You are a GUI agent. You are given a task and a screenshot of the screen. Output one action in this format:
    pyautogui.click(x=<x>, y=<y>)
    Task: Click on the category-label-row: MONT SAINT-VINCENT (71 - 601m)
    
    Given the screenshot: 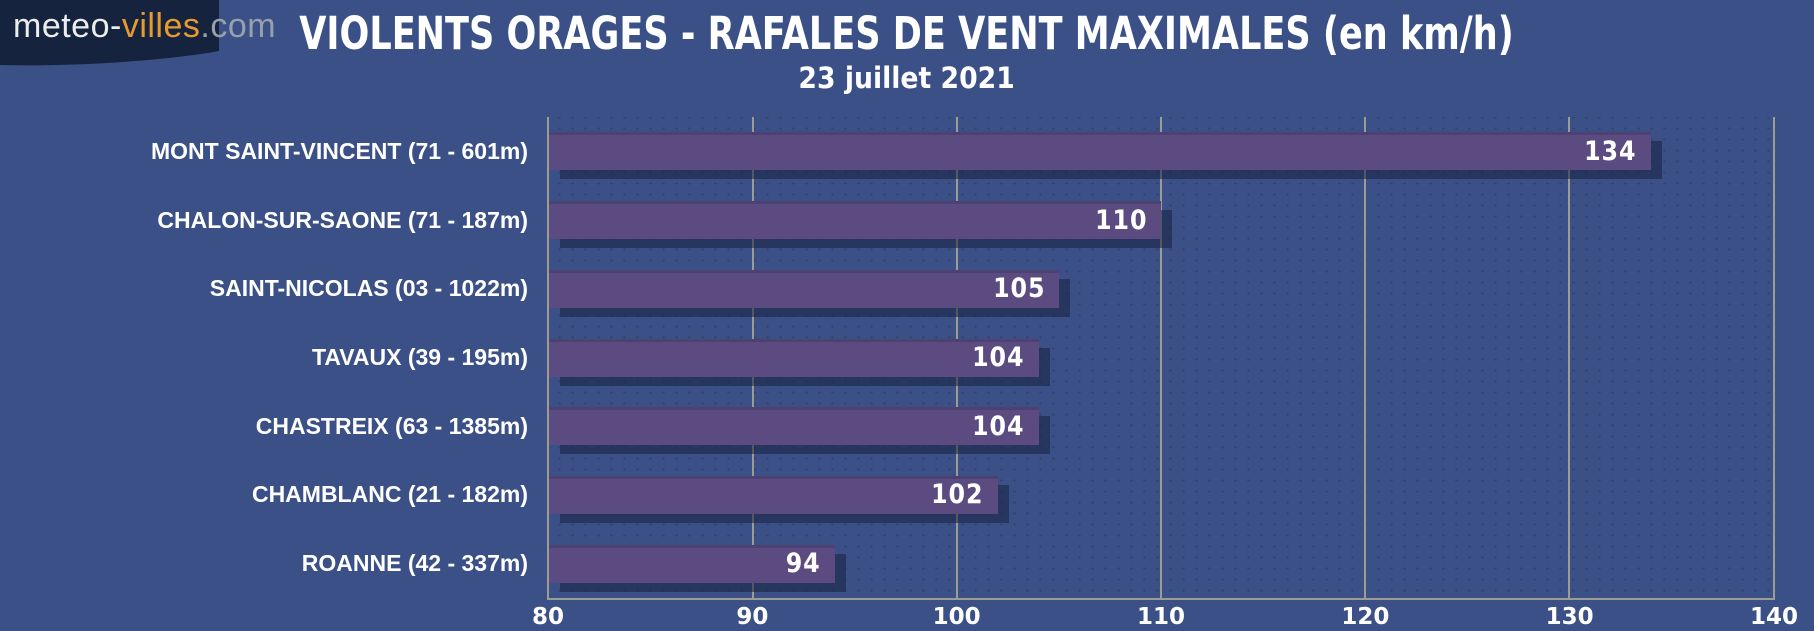 What is the action you would take?
    pyautogui.click(x=264, y=151)
    